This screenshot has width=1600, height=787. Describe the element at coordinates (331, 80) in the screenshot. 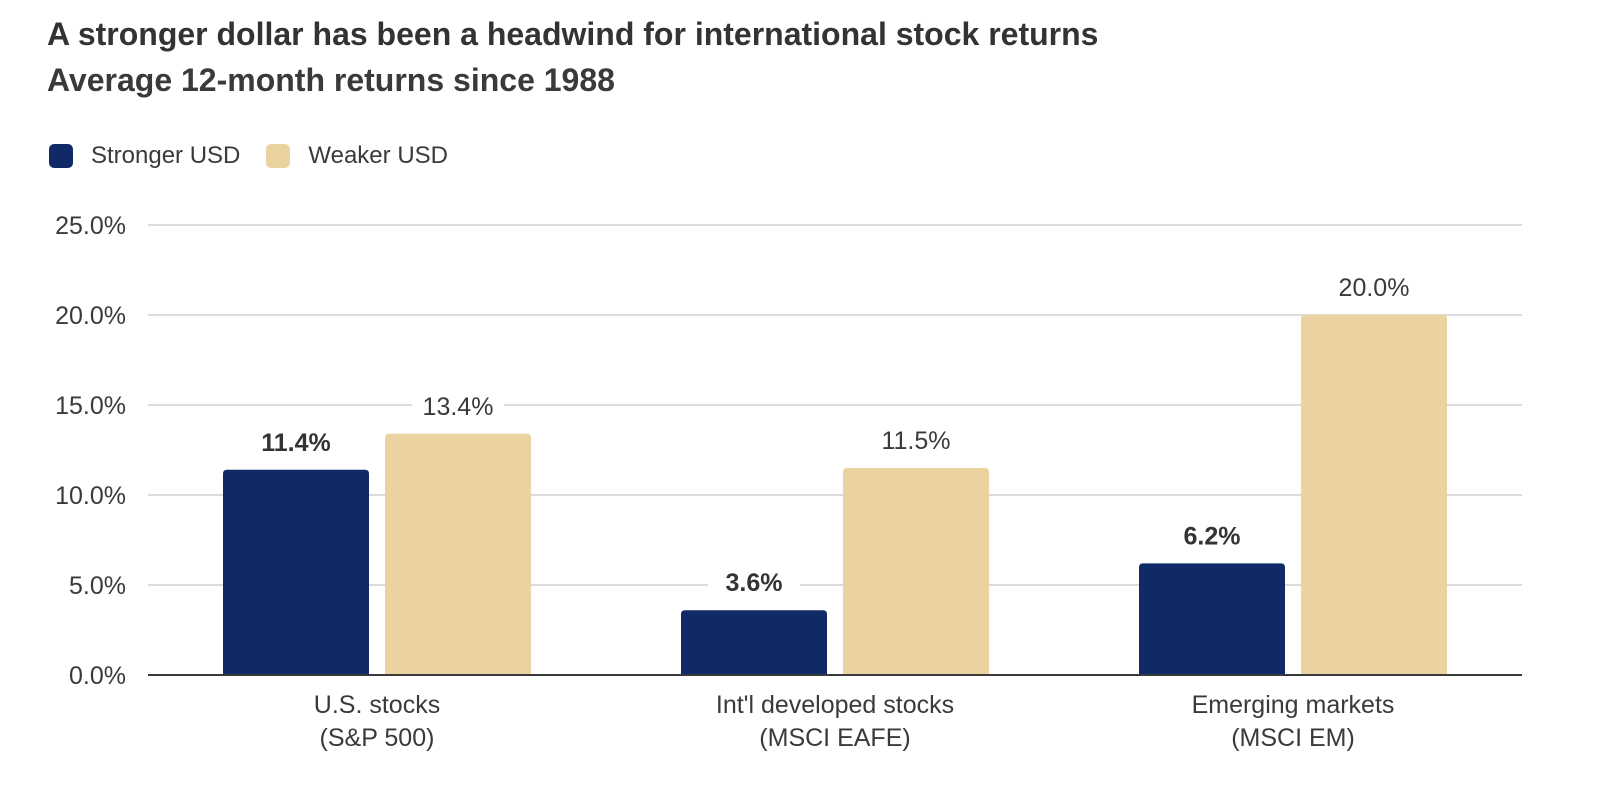

I see `chart-subtitle: Average 12-month returns since 1988` at that location.